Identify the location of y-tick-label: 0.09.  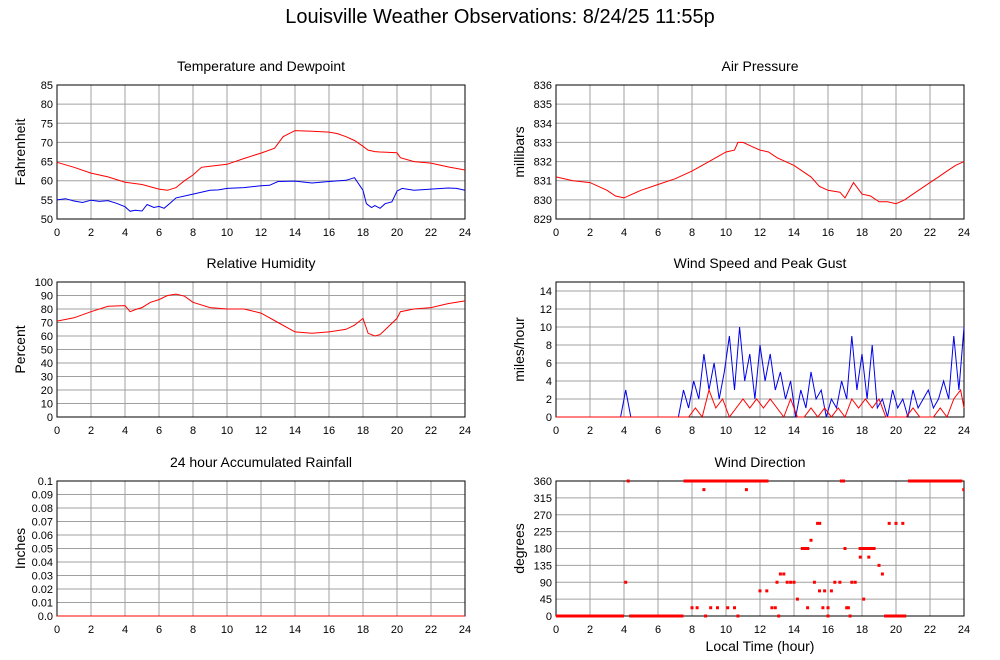
(42, 496).